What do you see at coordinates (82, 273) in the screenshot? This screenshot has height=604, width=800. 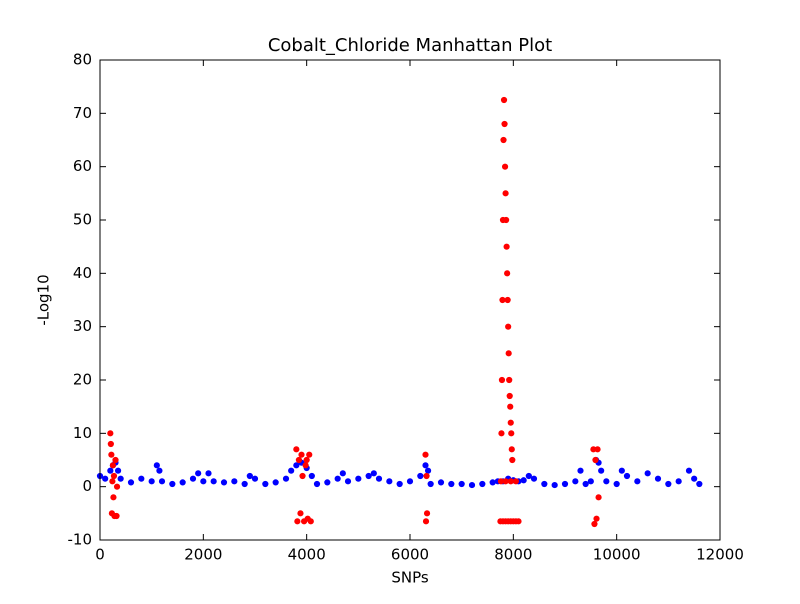 I see `y-tick-label: 40` at bounding box center [82, 273].